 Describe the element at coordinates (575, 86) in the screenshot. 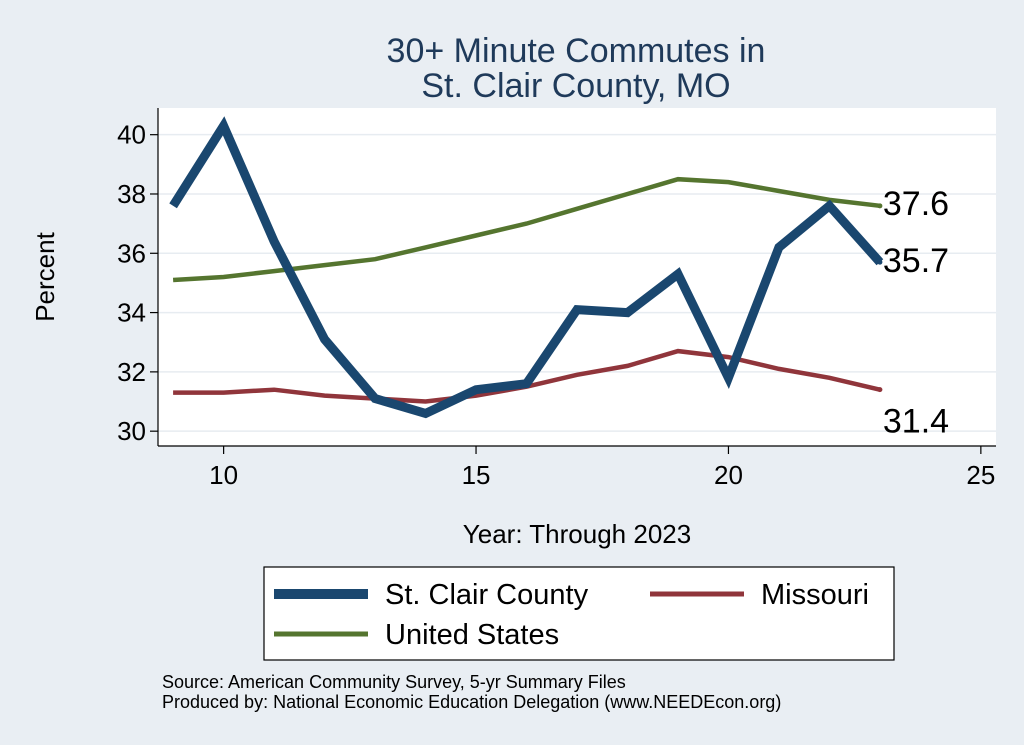

I see `chart-title-line-2: St. Clair County, MO` at that location.